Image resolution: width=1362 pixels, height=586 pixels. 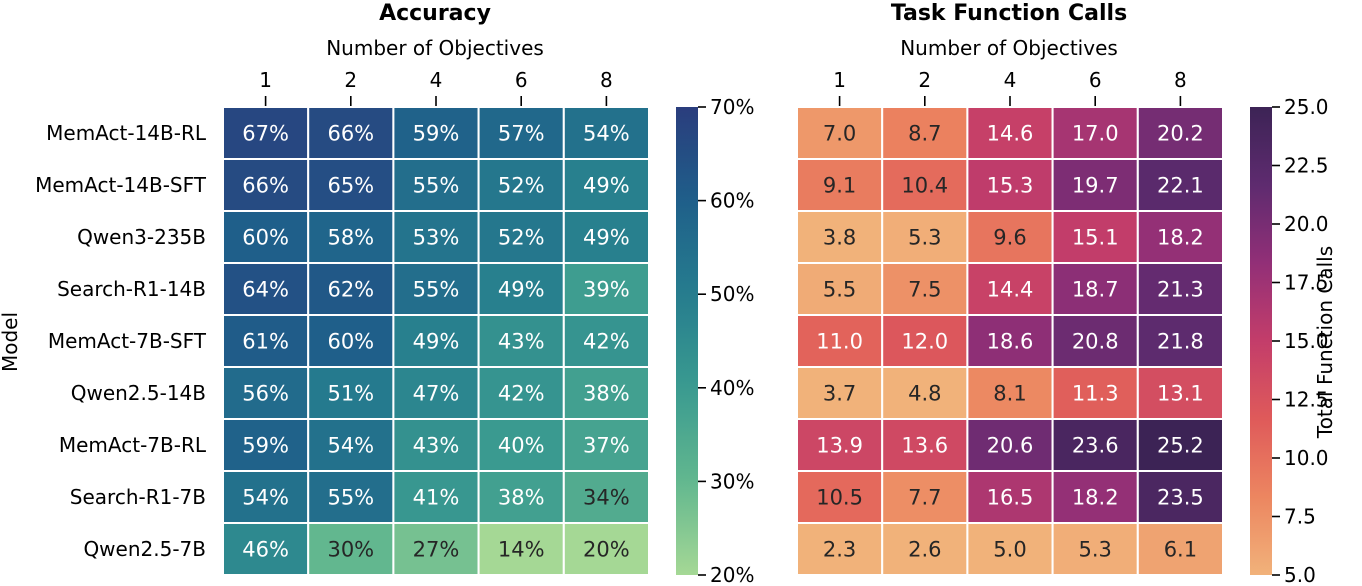 What do you see at coordinates (1180, 134) in the screenshot?
I see `function-calls-cell-label: 20.2` at bounding box center [1180, 134].